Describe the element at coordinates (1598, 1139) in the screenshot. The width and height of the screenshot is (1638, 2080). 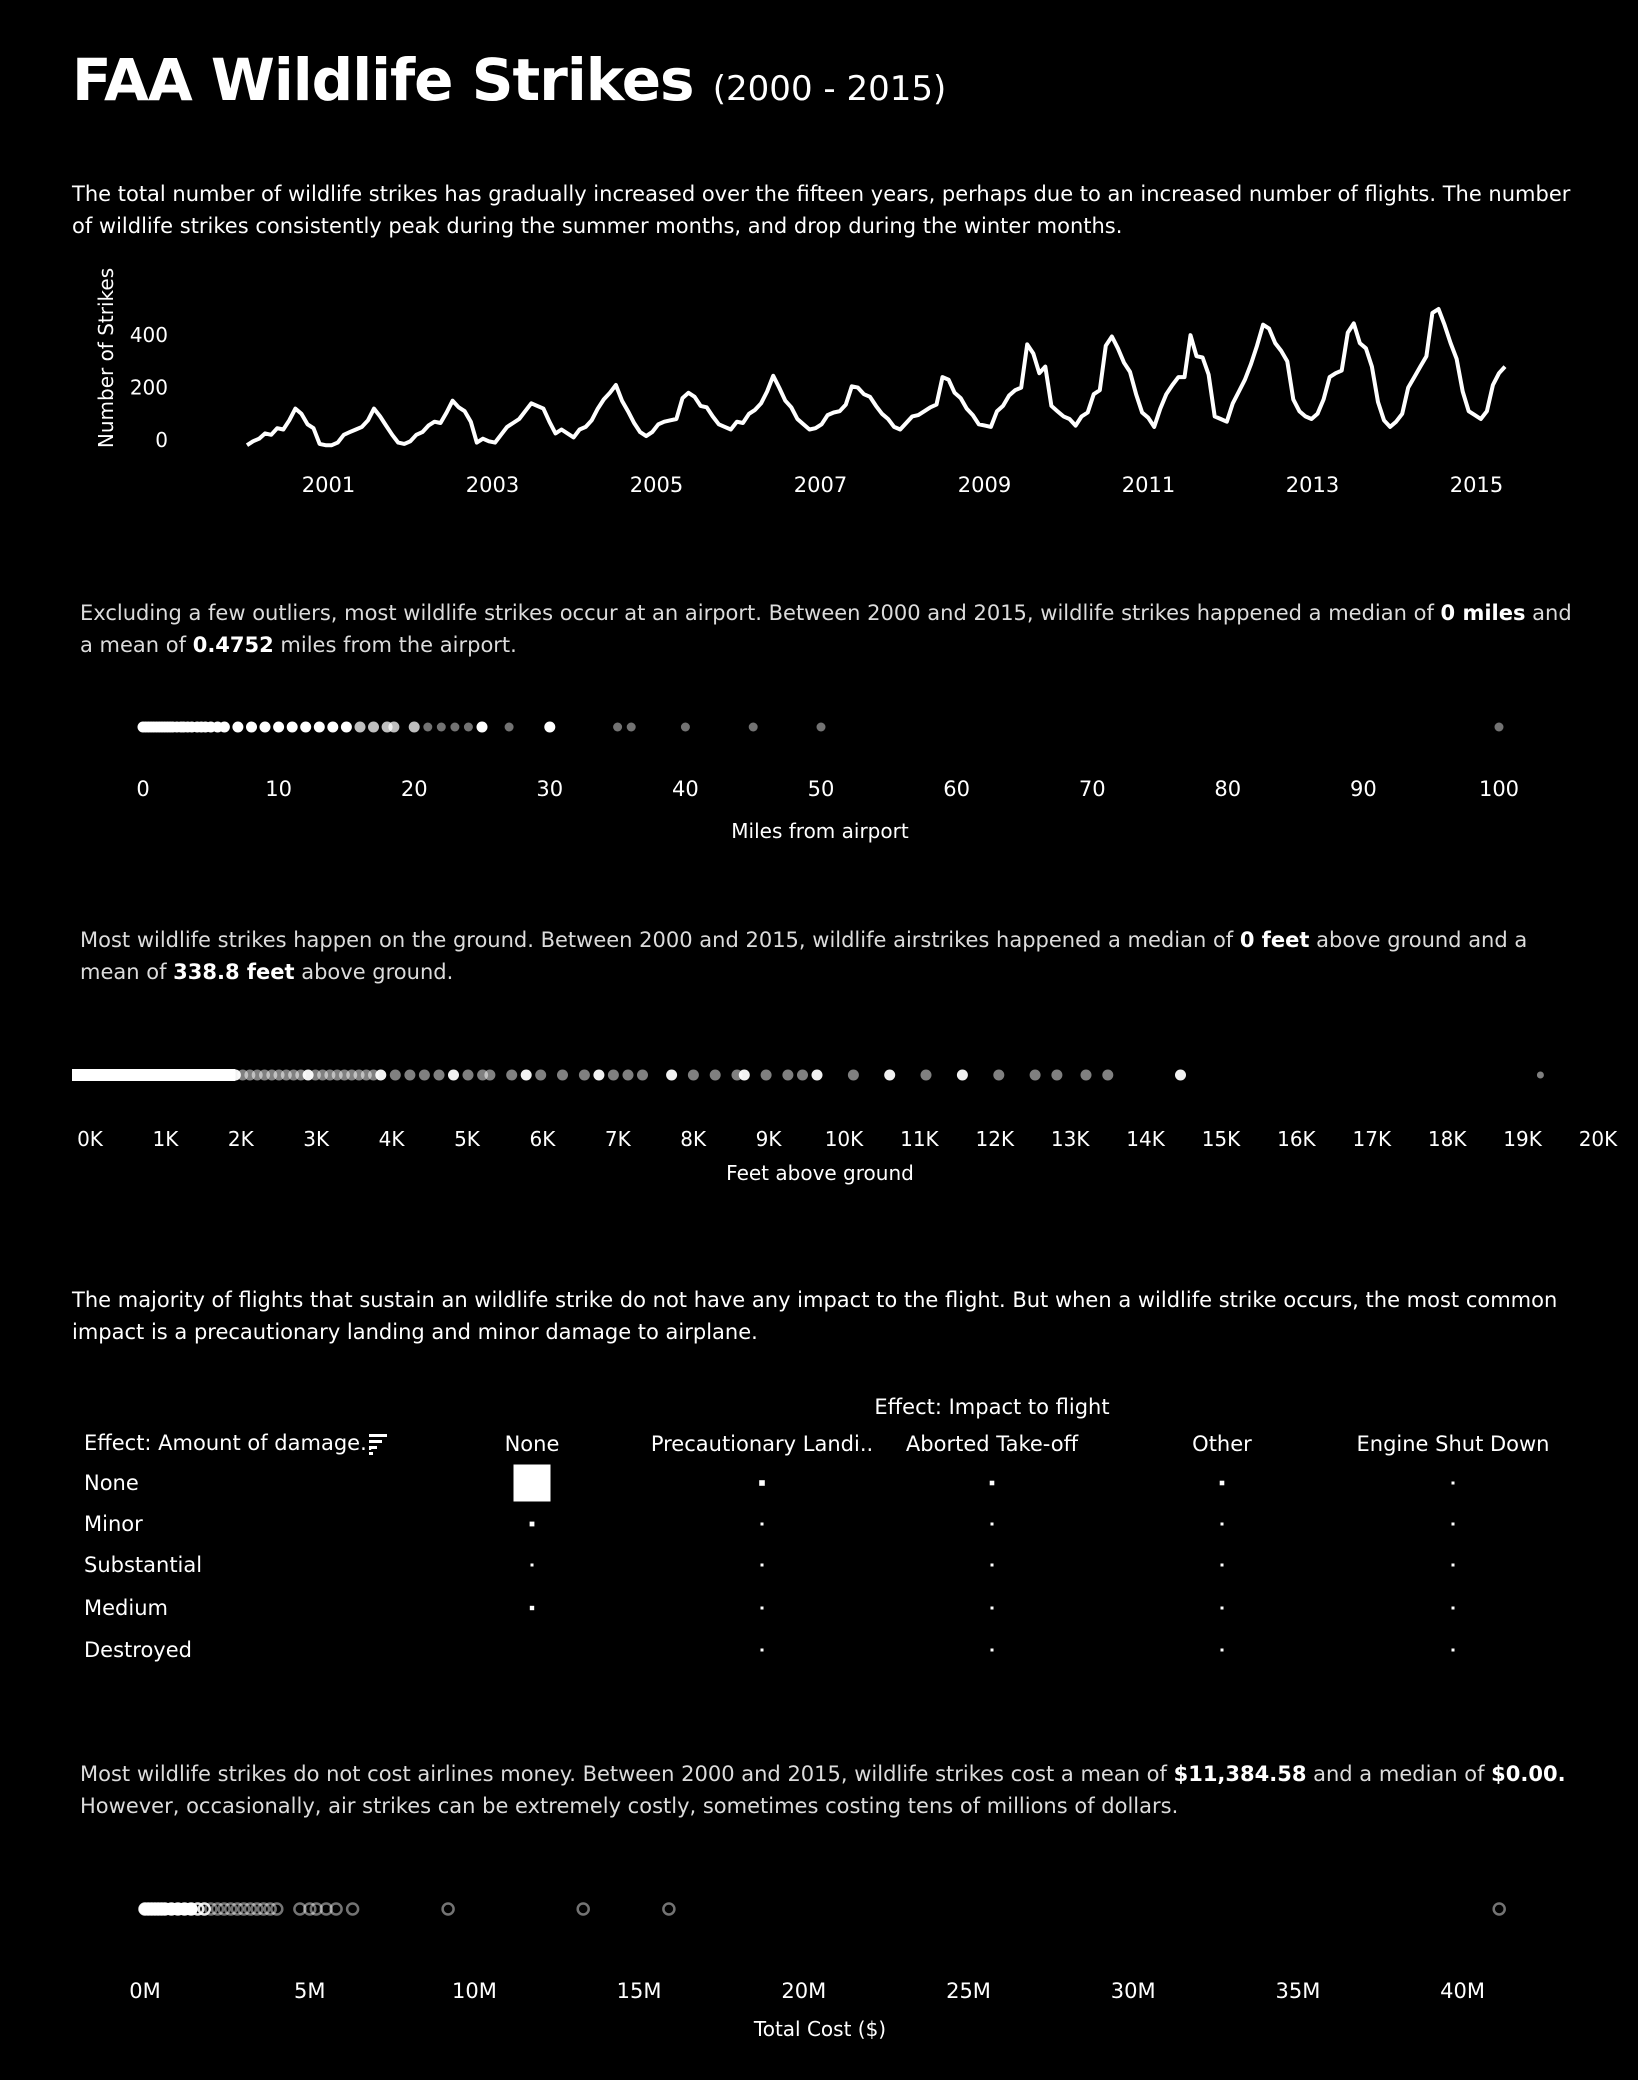
I see `x-tick-label: 20K` at that location.